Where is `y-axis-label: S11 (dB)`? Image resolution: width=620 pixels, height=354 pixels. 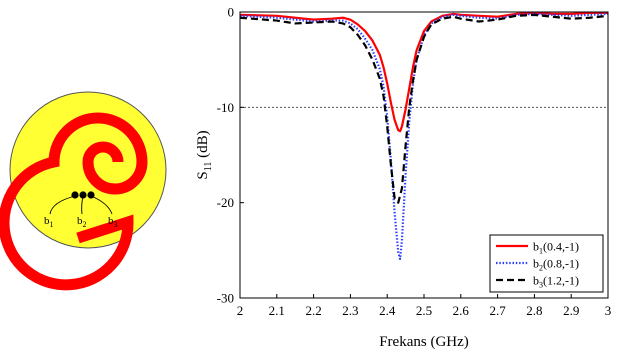 y-axis-label: S11 (dB) is located at coordinates (204, 154).